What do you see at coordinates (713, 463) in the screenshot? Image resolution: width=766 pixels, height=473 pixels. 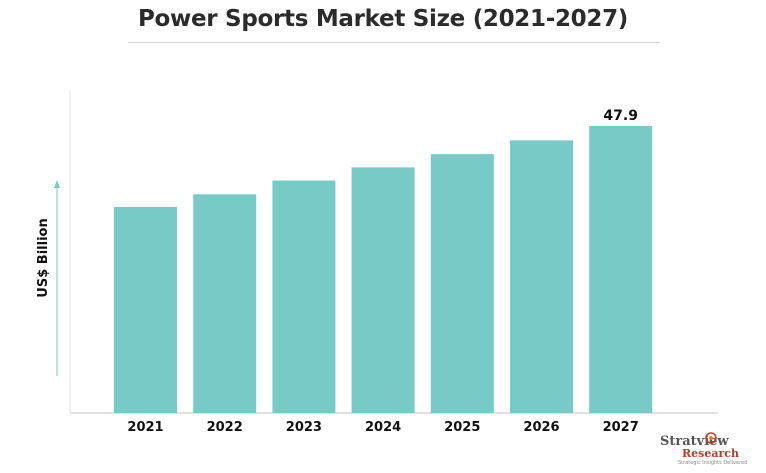 I see `logo-tagline: Strategic Insights Delivered` at bounding box center [713, 463].